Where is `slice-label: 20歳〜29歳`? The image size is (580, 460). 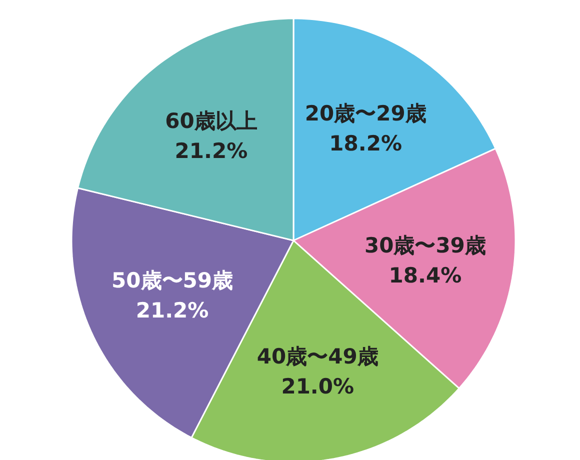 slice-label: 20歳〜29歳 is located at coordinates (365, 113).